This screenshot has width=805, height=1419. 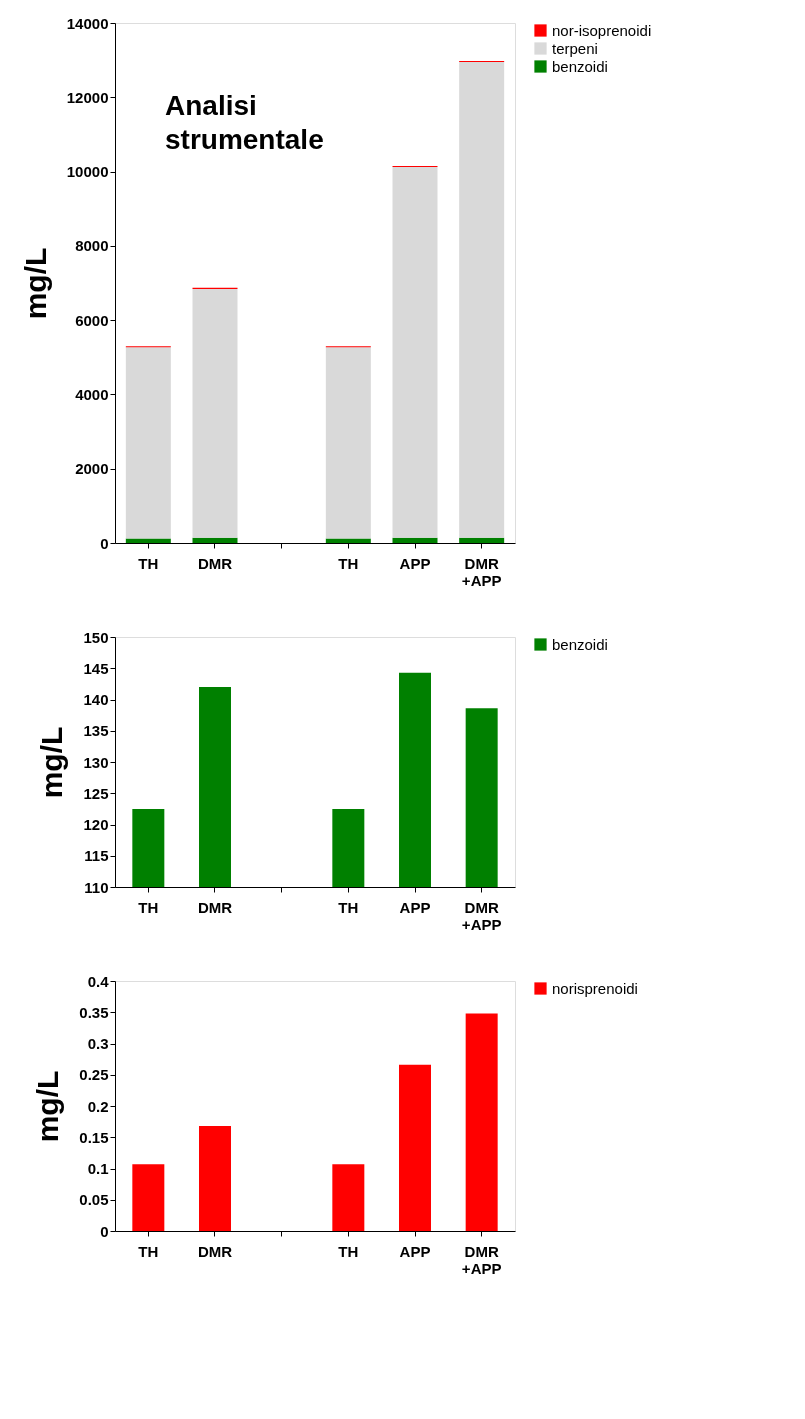 What do you see at coordinates (96, 699) in the screenshot?
I see `y-tick-label: 140` at bounding box center [96, 699].